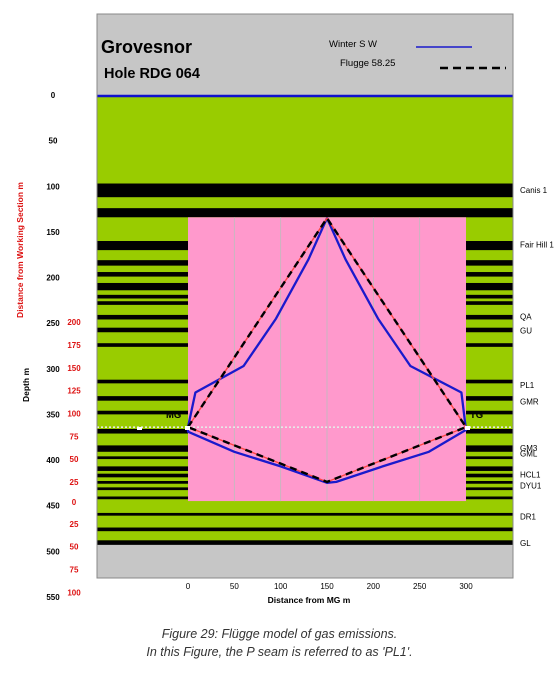 The height and width of the screenshot is (674, 559). What do you see at coordinates (526, 317) in the screenshot?
I see `seam-label: QA` at bounding box center [526, 317].